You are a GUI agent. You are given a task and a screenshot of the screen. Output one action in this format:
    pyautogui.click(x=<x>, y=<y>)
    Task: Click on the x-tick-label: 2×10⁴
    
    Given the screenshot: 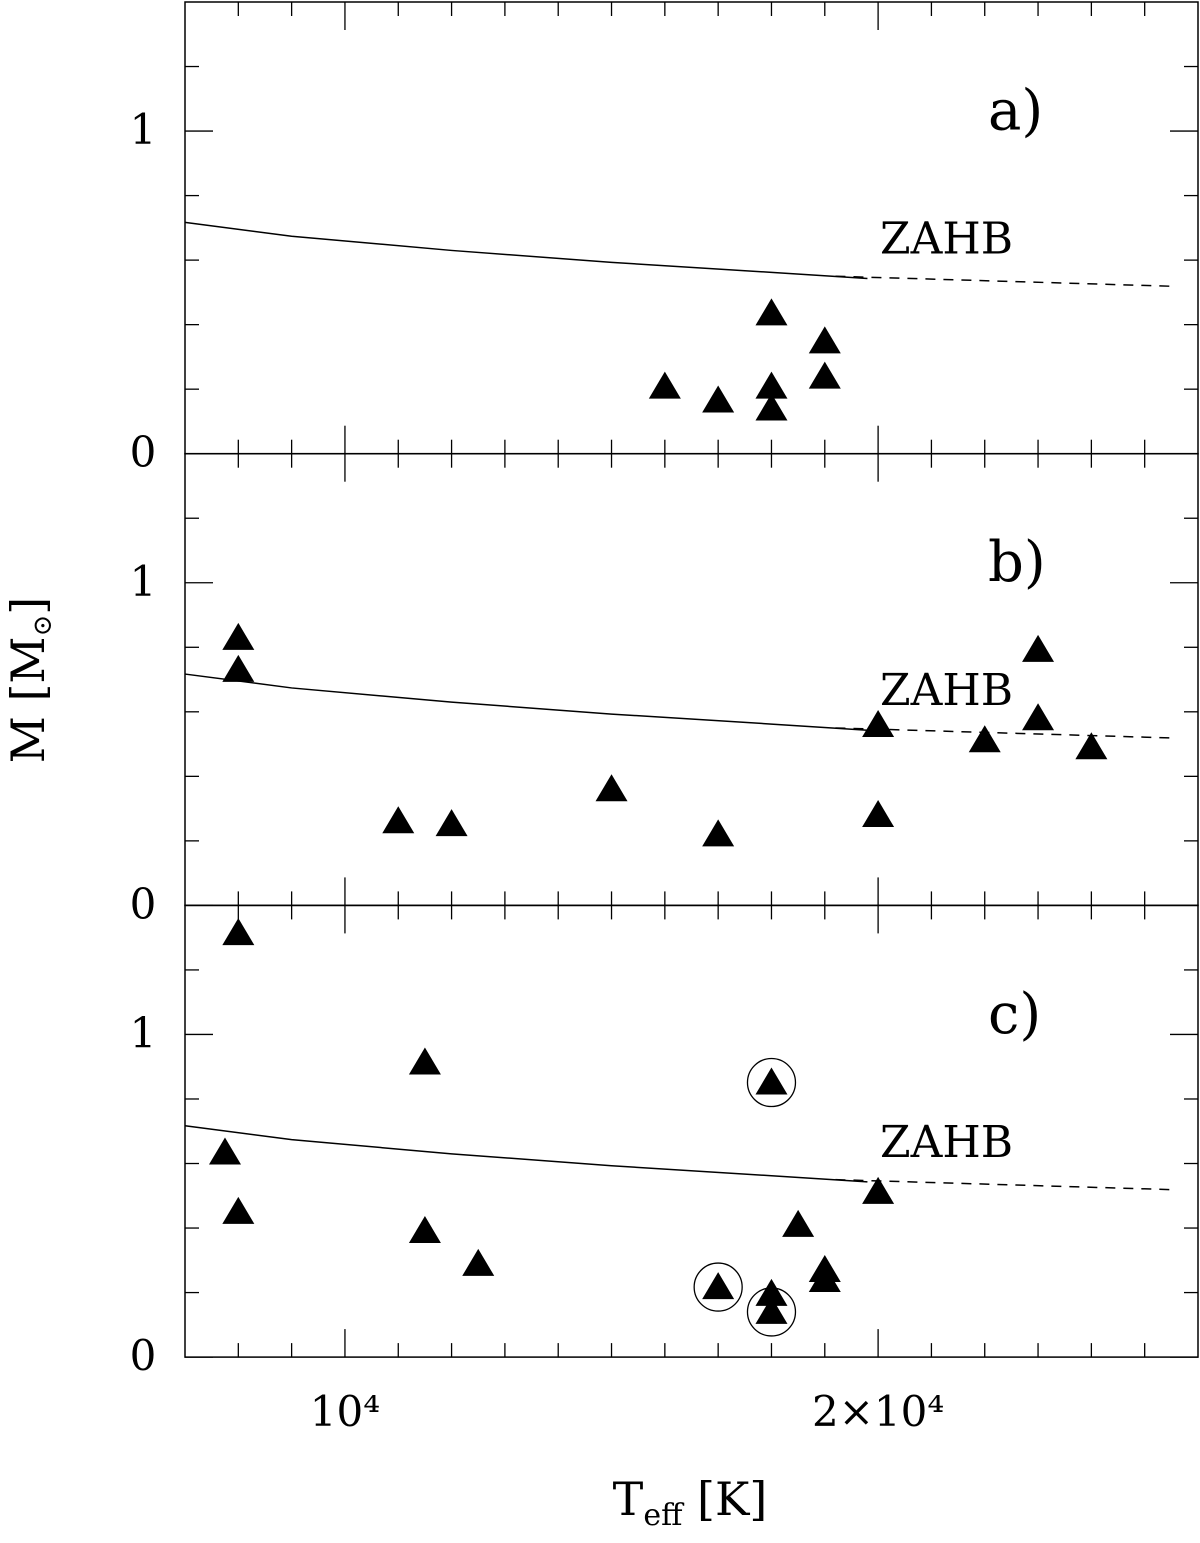 What is the action you would take?
    pyautogui.click(x=878, y=1411)
    